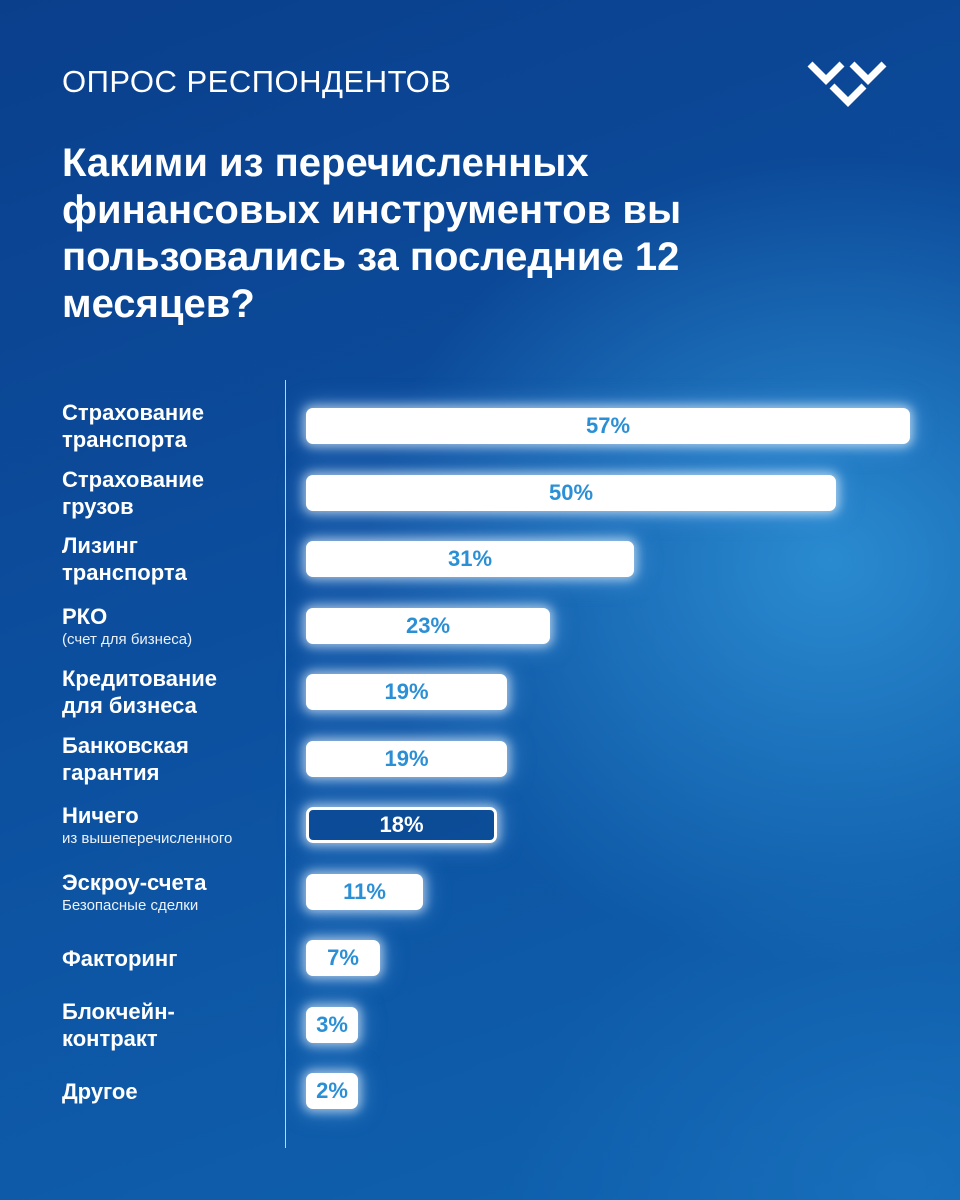 Image resolution: width=960 pixels, height=1200 pixels. Describe the element at coordinates (111, 772) in the screenshot. I see `category-label-line: гарантия` at that location.